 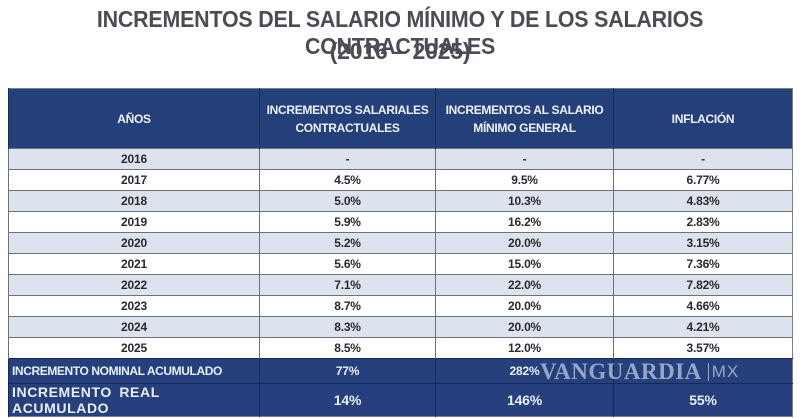 I want to click on summary-label: INCREMENTO REAL ACUMULADO, so click(x=134, y=400).